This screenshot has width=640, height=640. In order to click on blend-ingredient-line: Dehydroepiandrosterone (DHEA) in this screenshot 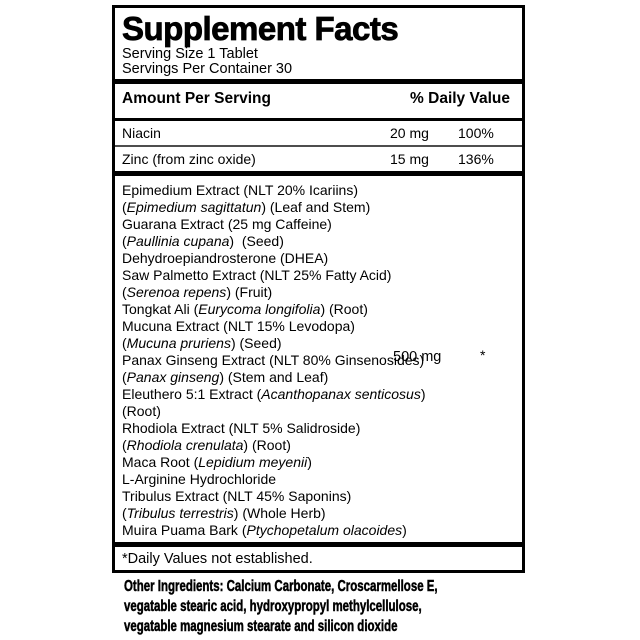, I will do `click(316, 258)`.